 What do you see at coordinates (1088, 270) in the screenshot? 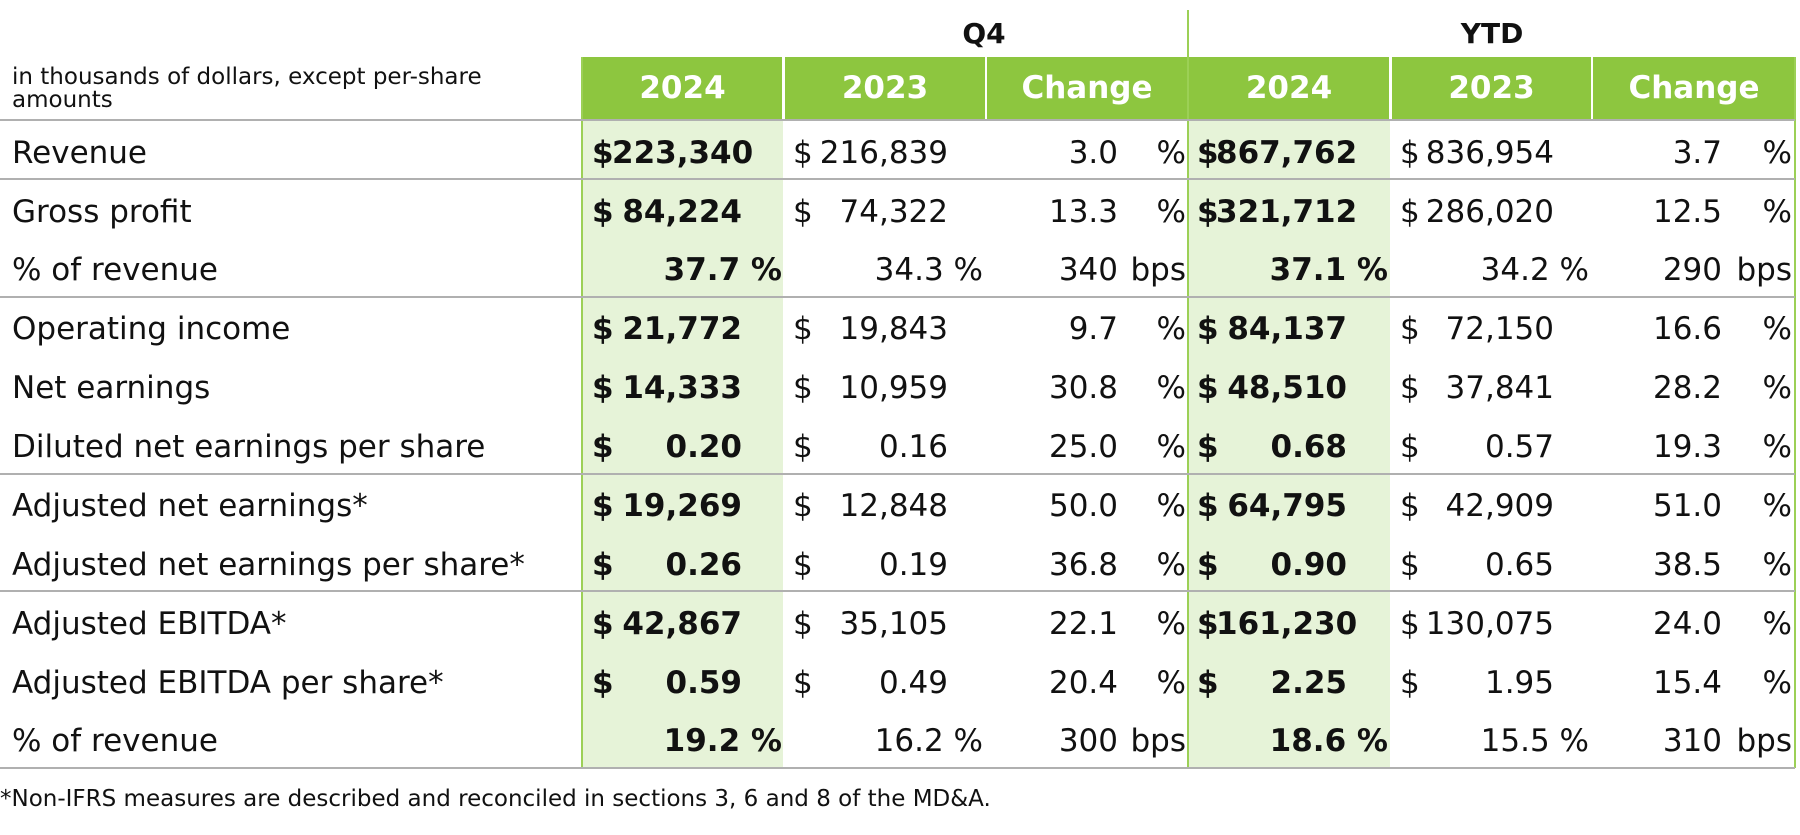
I see `q4-change-value: 340` at bounding box center [1088, 270].